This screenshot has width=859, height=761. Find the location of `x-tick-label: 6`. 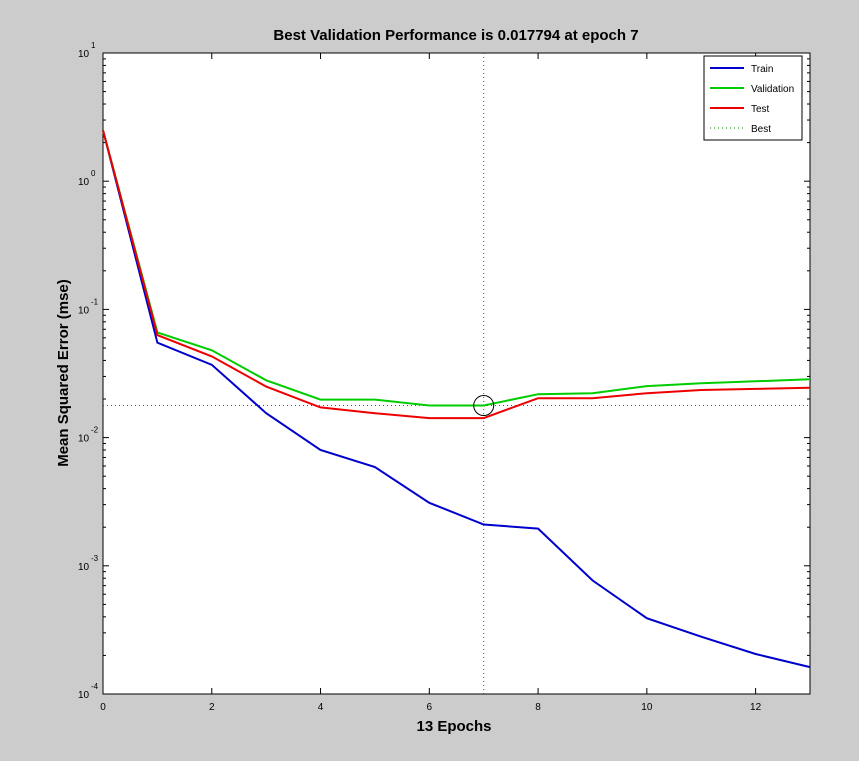

x-tick-label: 6 is located at coordinates (430, 707).